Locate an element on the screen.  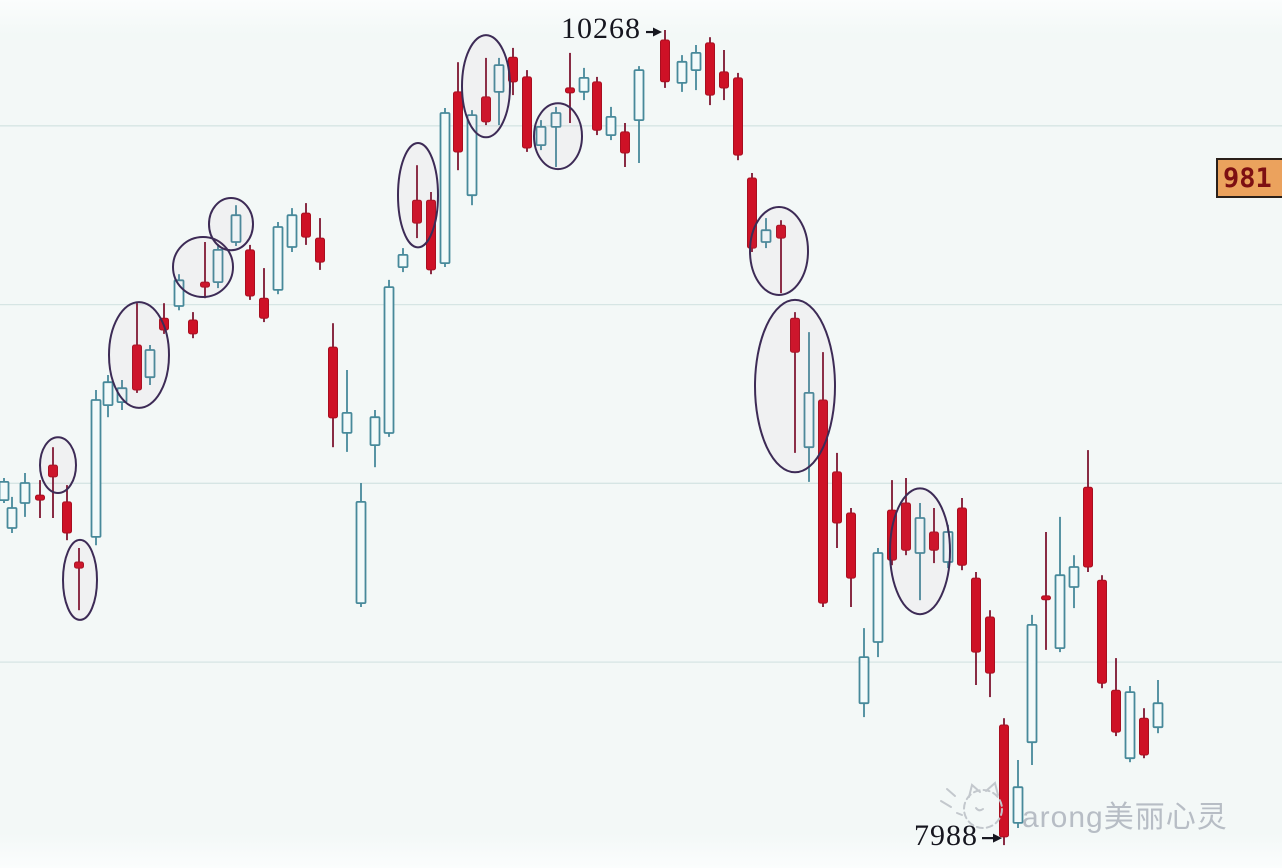
low-callout-arrow-head is located at coordinates (997, 838).